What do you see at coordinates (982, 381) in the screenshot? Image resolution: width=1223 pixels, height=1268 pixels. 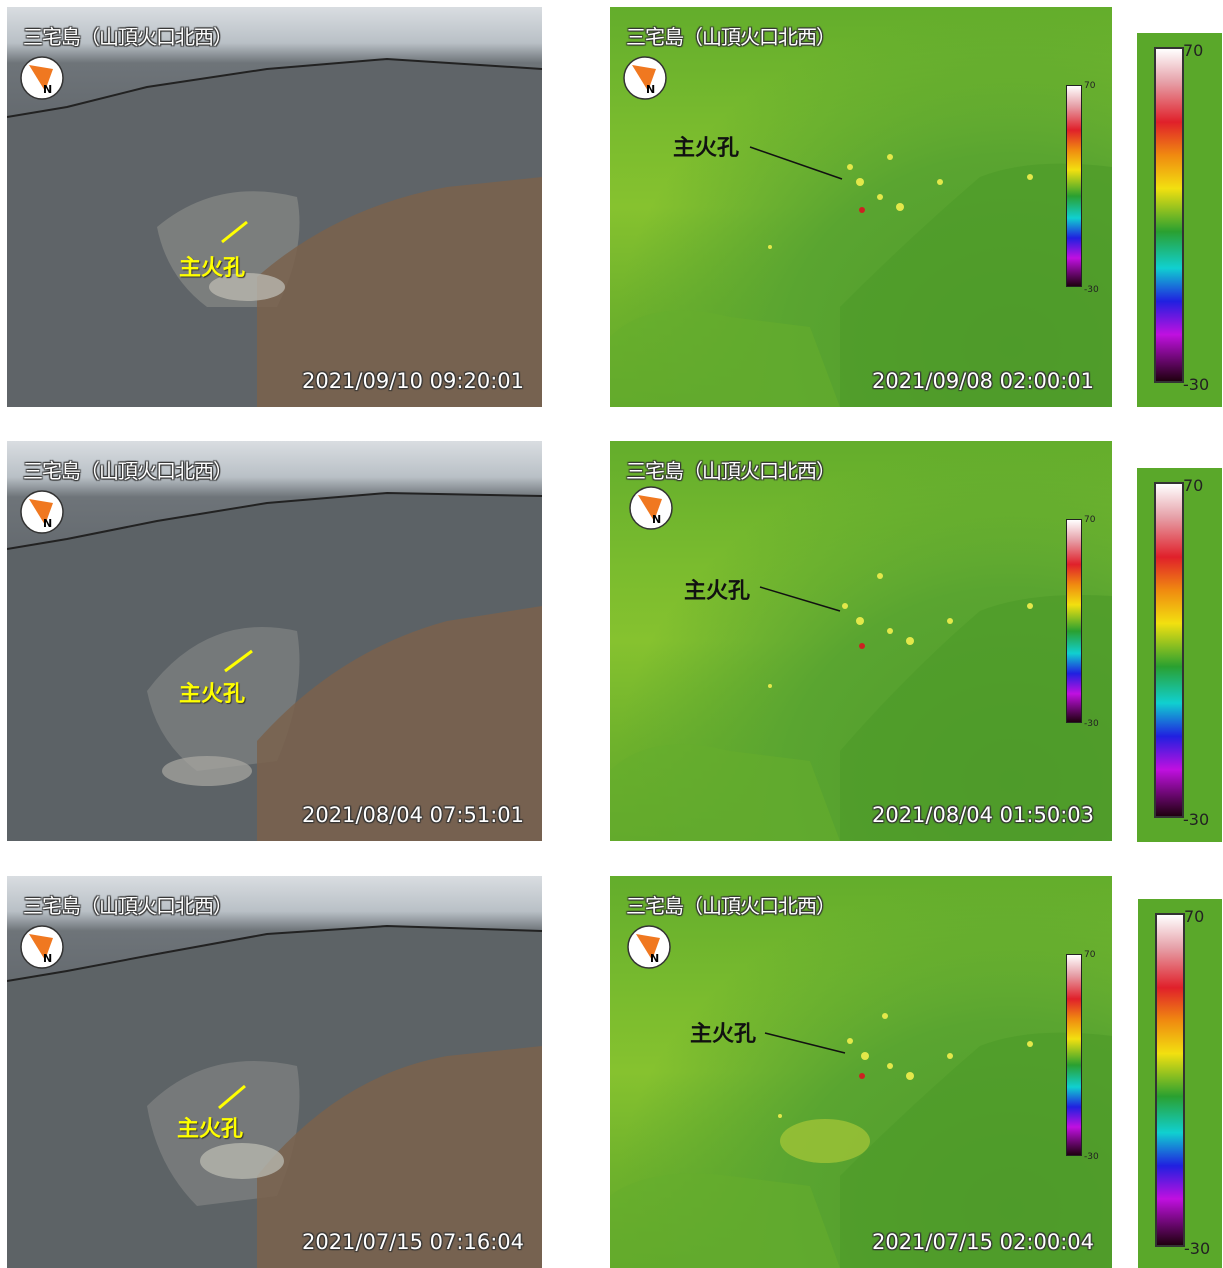 I see `timestamp: 2021/09/08 02:00:01` at bounding box center [982, 381].